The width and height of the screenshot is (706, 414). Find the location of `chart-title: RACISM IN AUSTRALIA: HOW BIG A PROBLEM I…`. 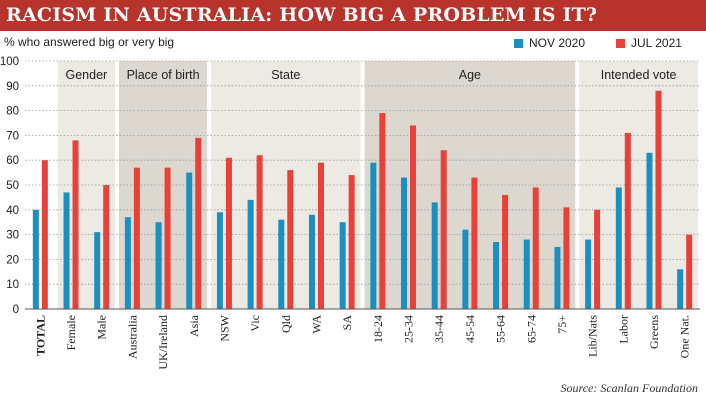

chart-title: RACISM IN AUSTRALIA: HOW BIG A PROBLEM I… is located at coordinates (353, 15).